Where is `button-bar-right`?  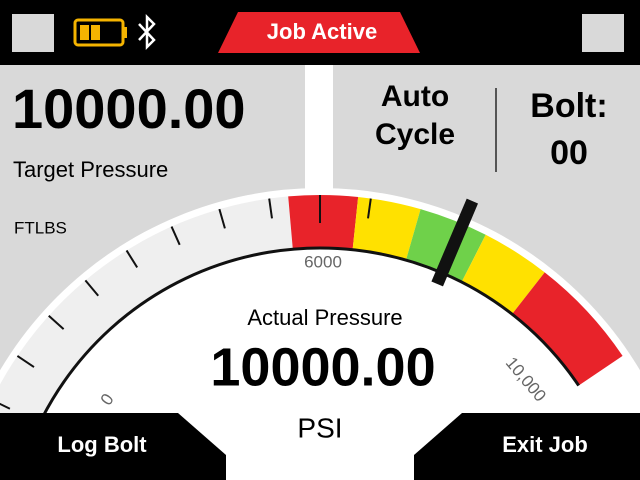
button-bar-right is located at coordinates (527, 446).